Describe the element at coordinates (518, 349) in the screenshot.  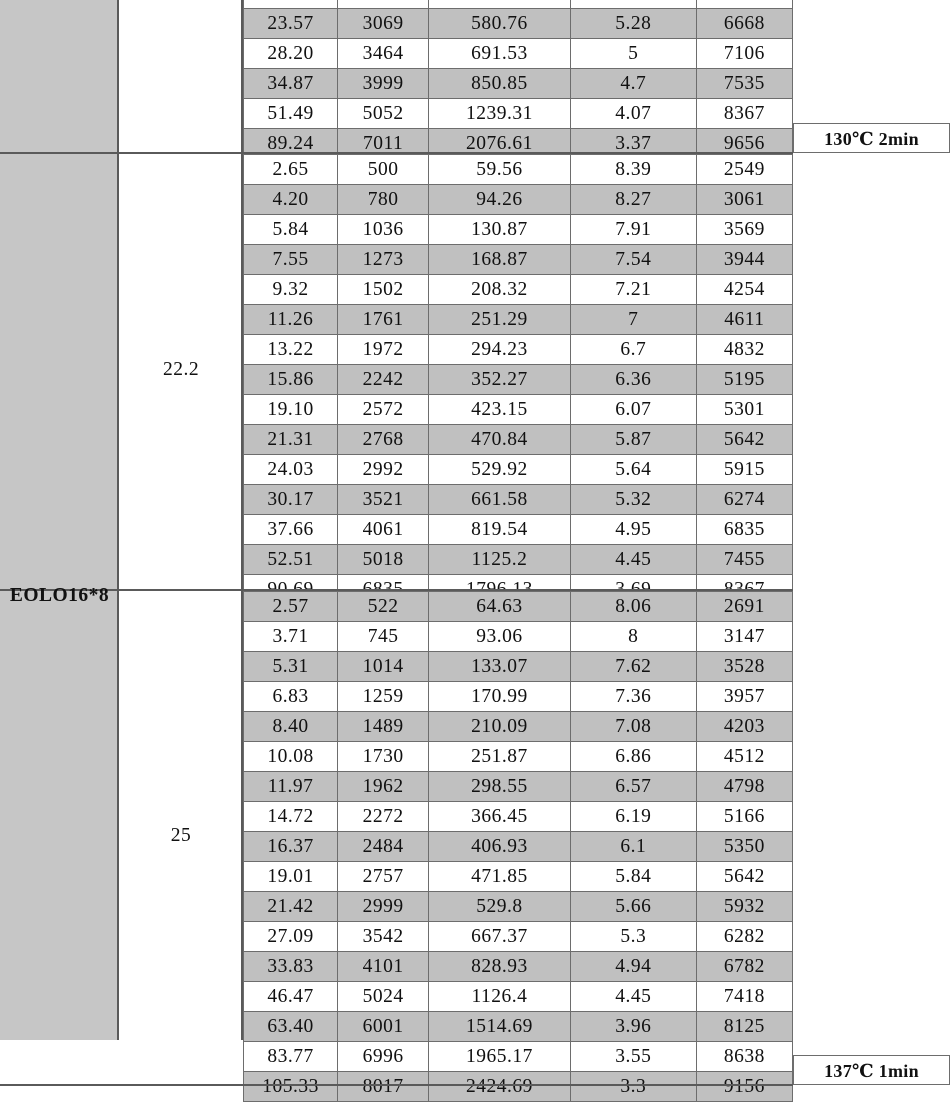
I see `table-row: 13.22 1972 294.23 6.7 4832` at that location.